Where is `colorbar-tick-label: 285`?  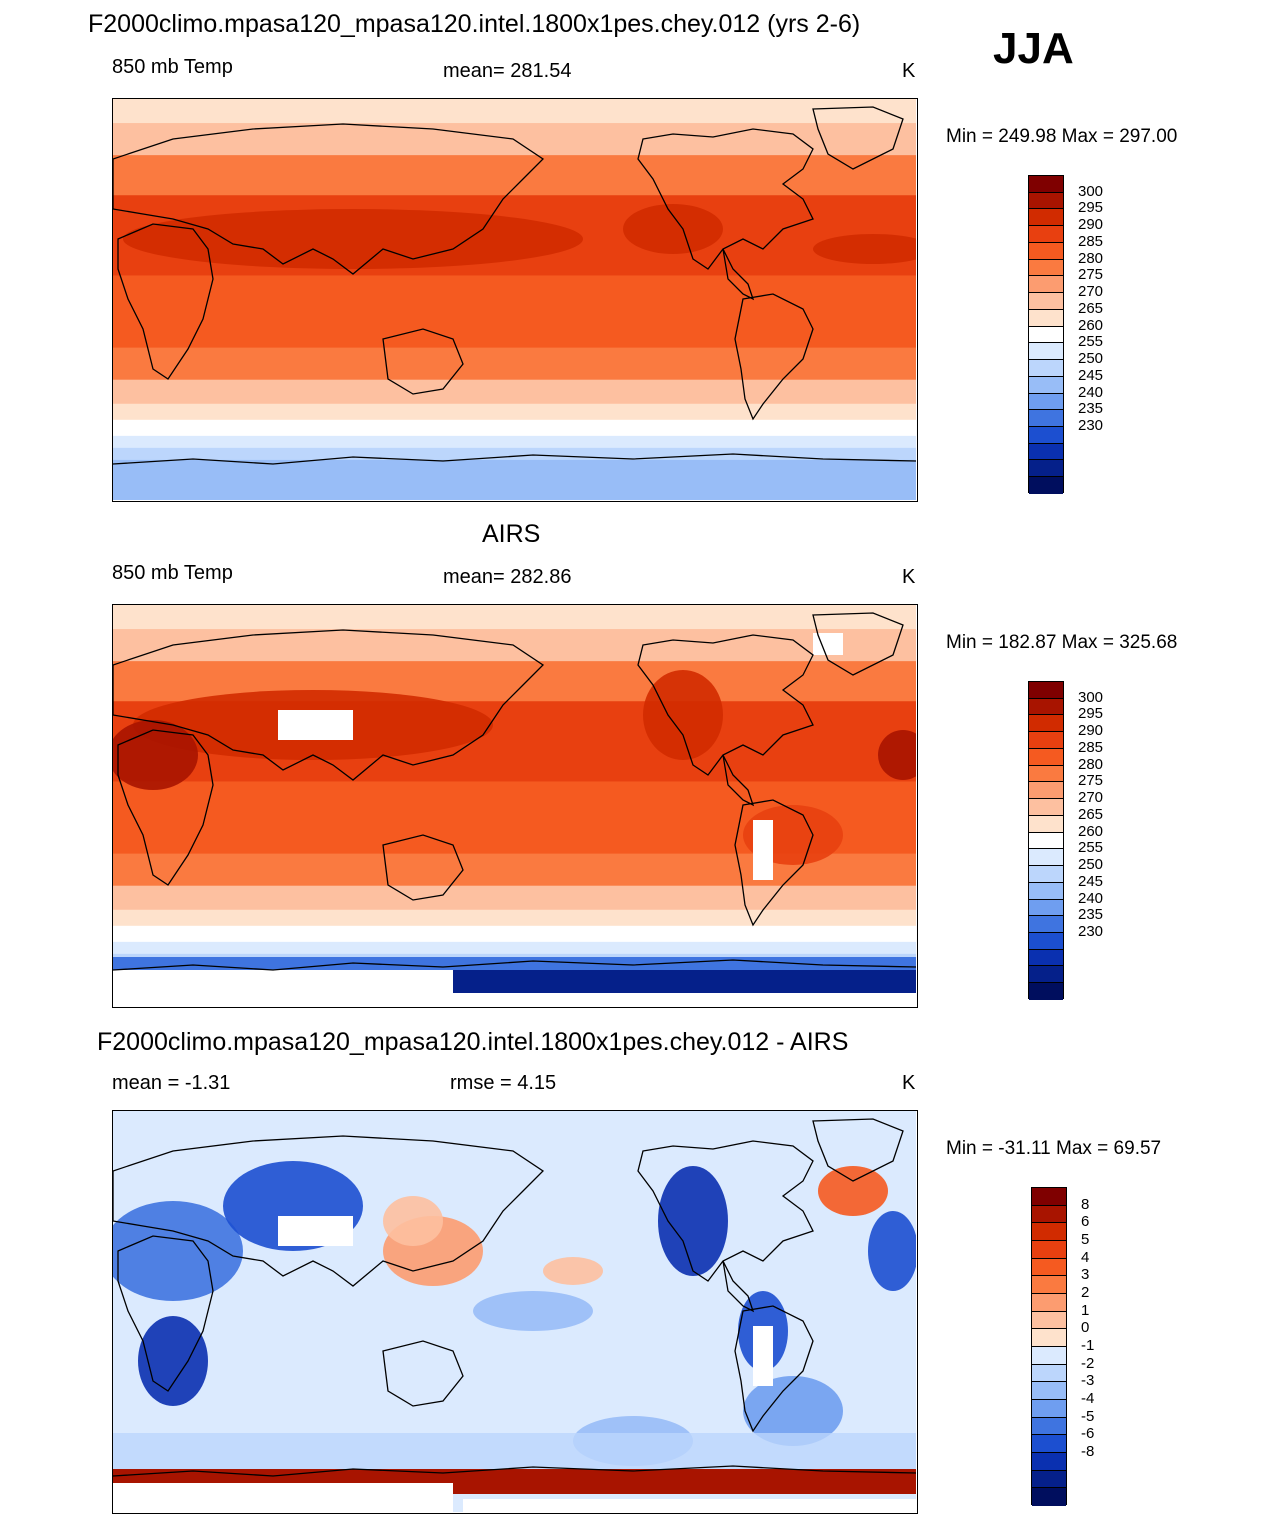
colorbar-tick-label: 285 is located at coordinates (1091, 747).